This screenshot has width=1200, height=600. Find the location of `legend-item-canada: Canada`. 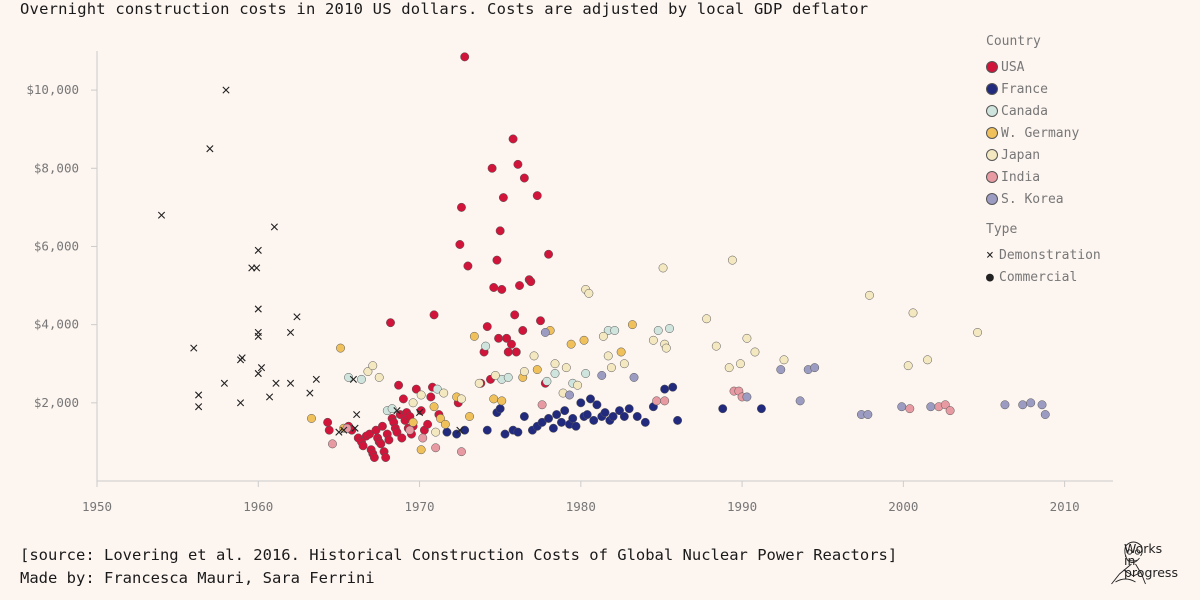

legend-item-canada: Canada is located at coordinates (1043, 111).